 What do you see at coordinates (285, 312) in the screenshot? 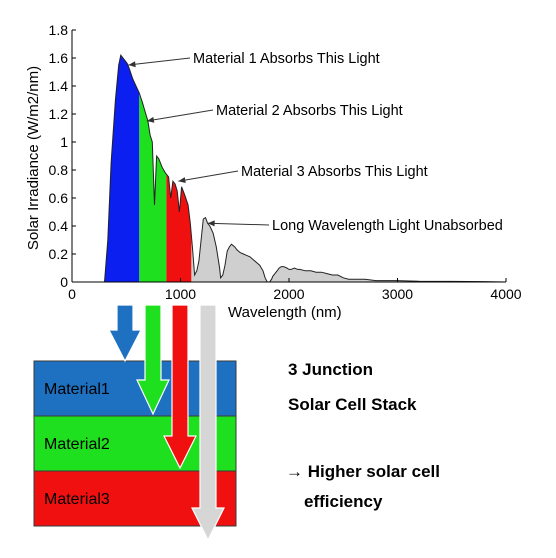
I see `x-axis-label: Wavelength (nm)` at bounding box center [285, 312].